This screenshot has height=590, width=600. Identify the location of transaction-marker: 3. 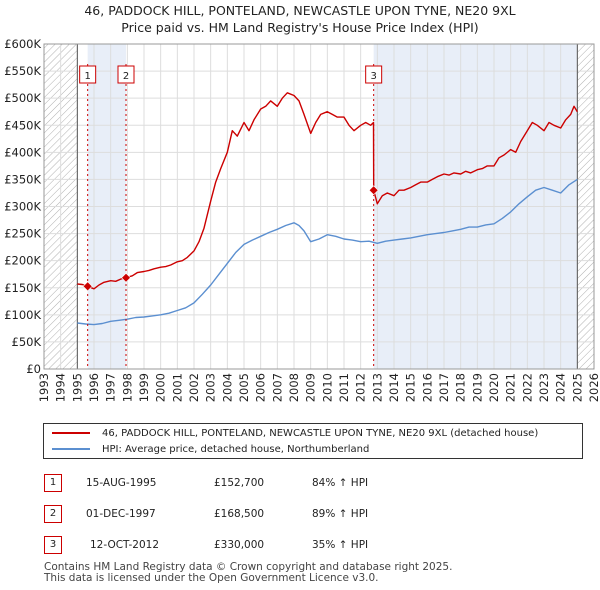
(53, 545).